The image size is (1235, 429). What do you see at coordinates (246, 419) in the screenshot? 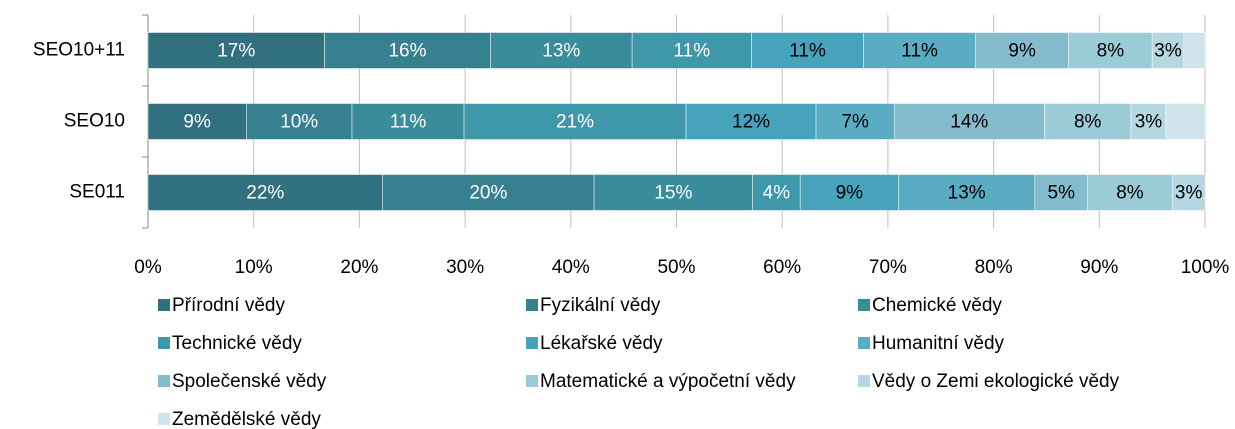
I see `legend-label: Zemědělské vědy` at bounding box center [246, 419].